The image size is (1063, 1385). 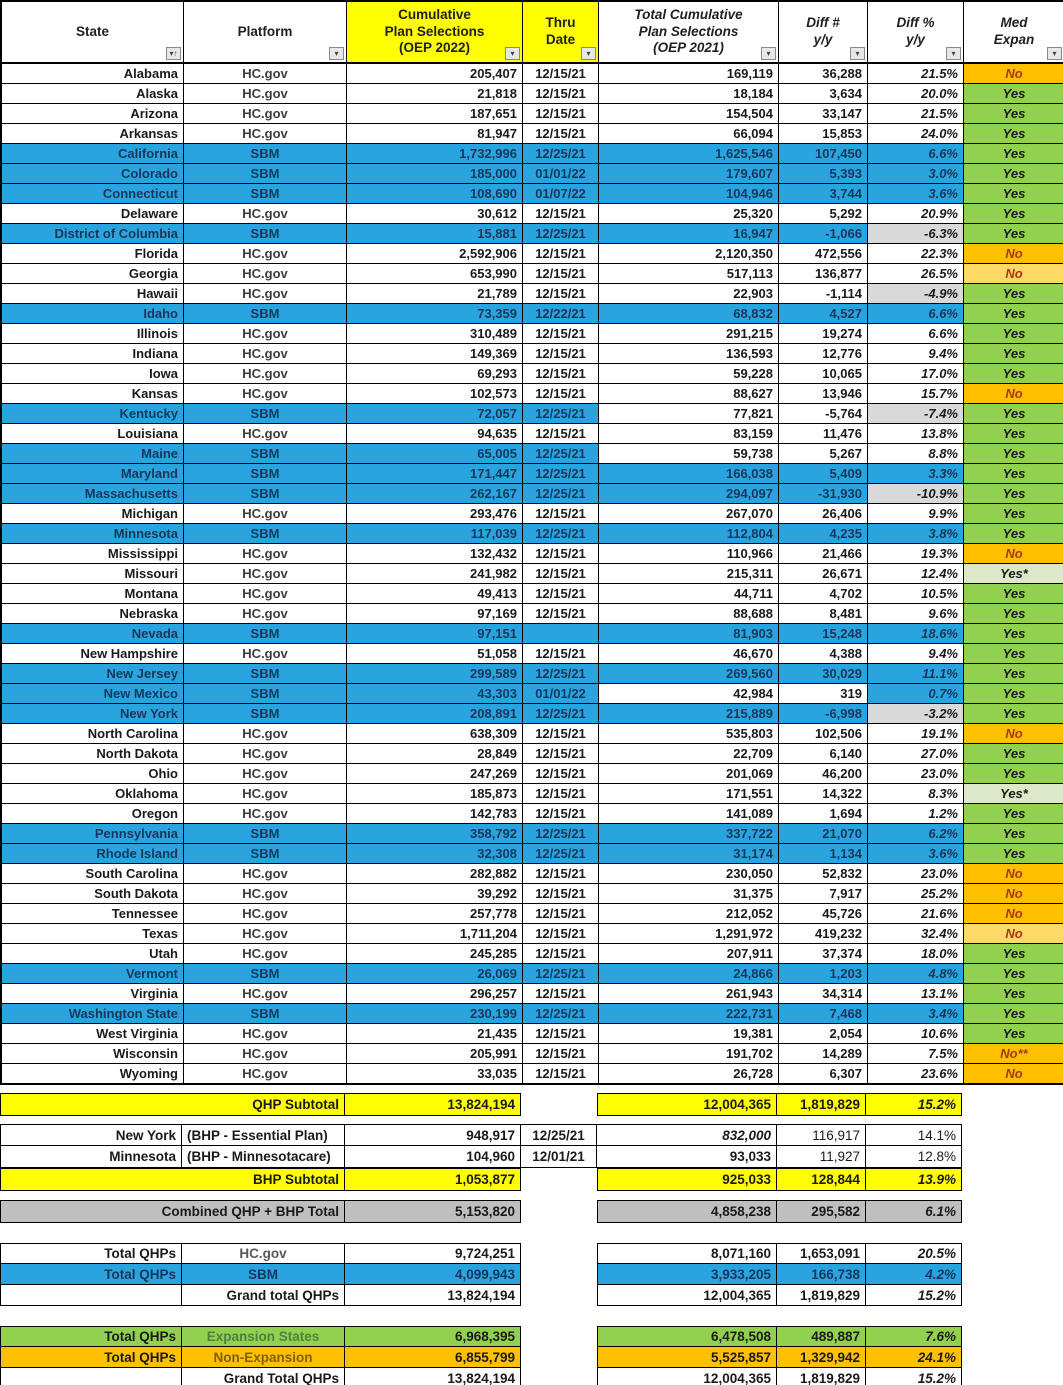 What do you see at coordinates (433, 1274) in the screenshot?
I see `cell-total-oep2022: 4,099,943` at bounding box center [433, 1274].